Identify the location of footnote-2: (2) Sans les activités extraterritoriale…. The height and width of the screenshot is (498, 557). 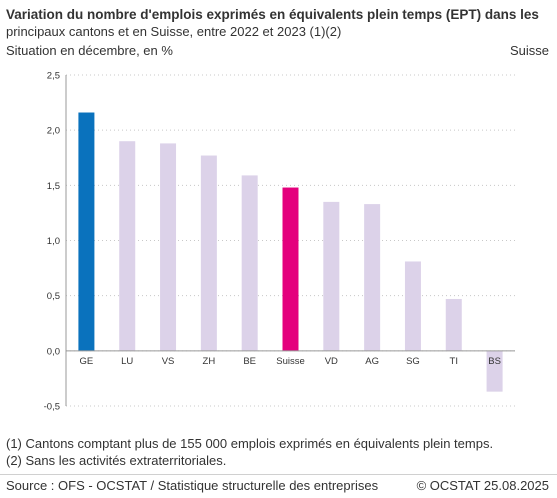
(116, 460).